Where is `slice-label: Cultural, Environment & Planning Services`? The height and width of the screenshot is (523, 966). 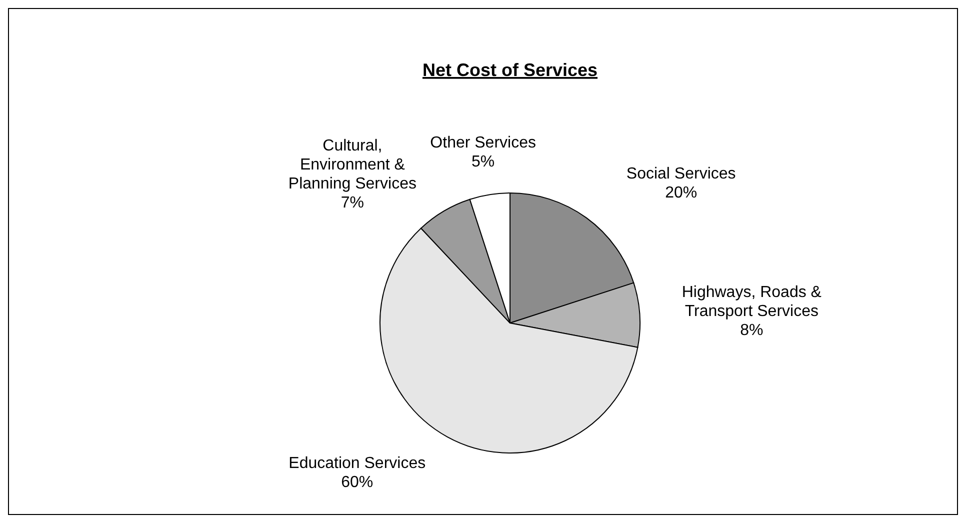
slice-label: Cultural, Environment & Planning Services is located at coordinates (352, 165).